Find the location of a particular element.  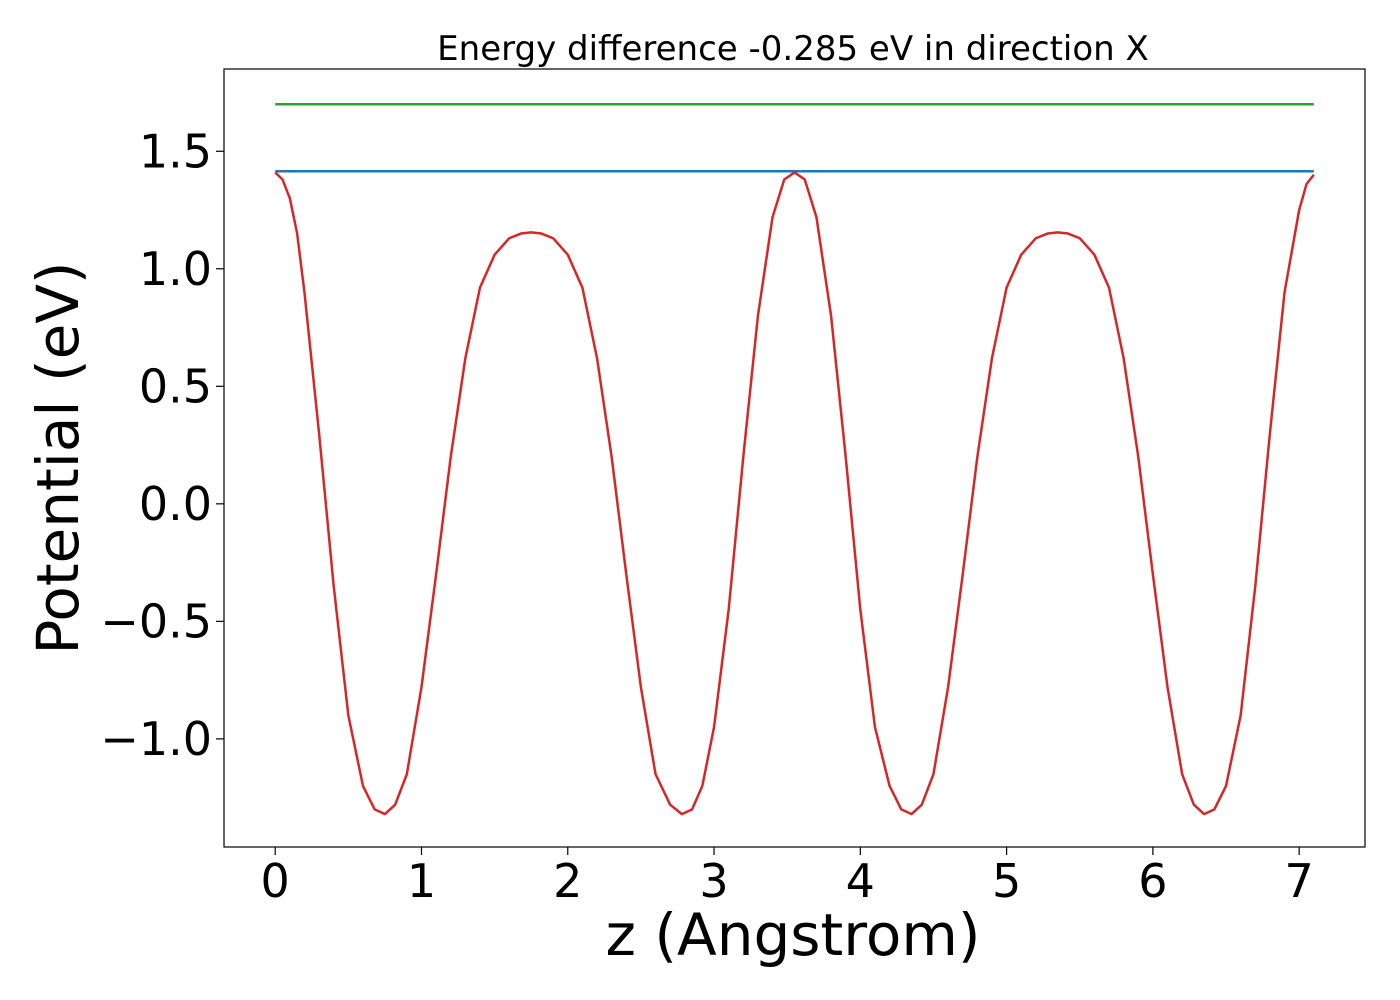

y-tick-label-1: −0.5 is located at coordinates (156, 621).